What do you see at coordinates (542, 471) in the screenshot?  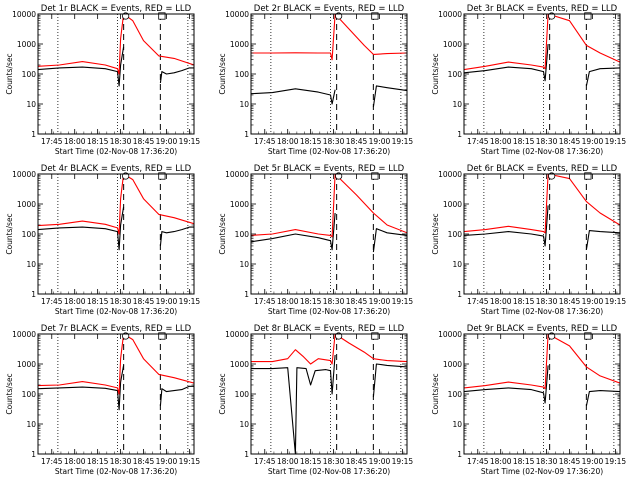 I see `x-axis-label: Start Time (02-Nov-09 17:36:20)` at bounding box center [542, 471].